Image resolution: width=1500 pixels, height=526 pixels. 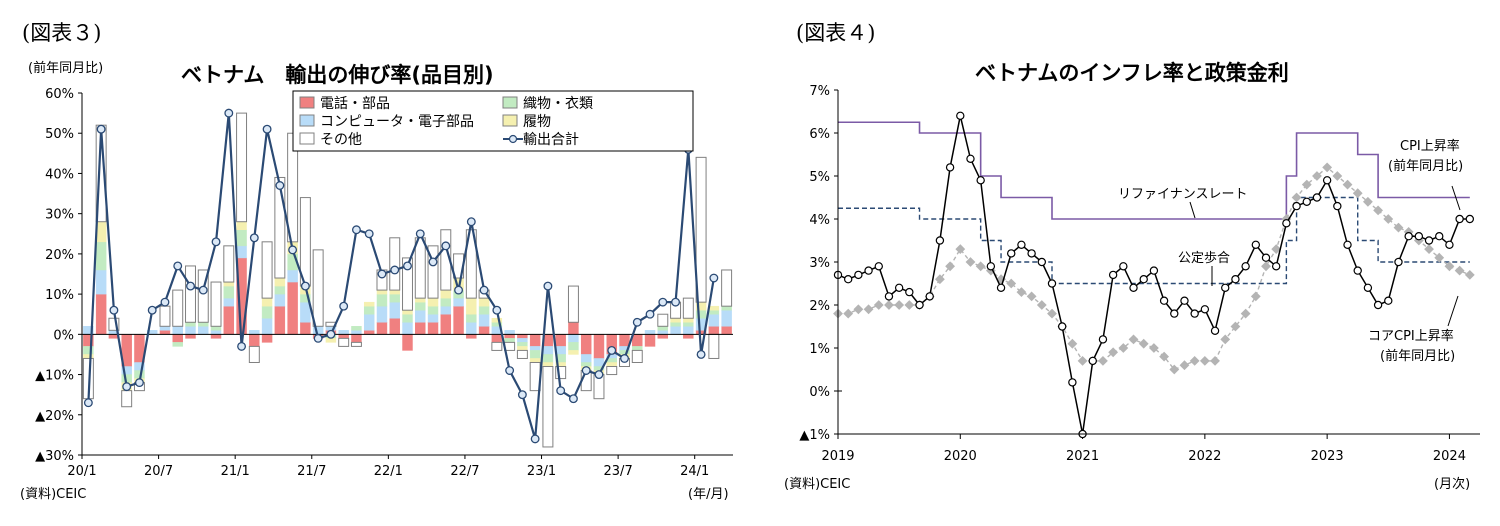 I want to click on x-tick-label: 2023, so click(x=1327, y=456).